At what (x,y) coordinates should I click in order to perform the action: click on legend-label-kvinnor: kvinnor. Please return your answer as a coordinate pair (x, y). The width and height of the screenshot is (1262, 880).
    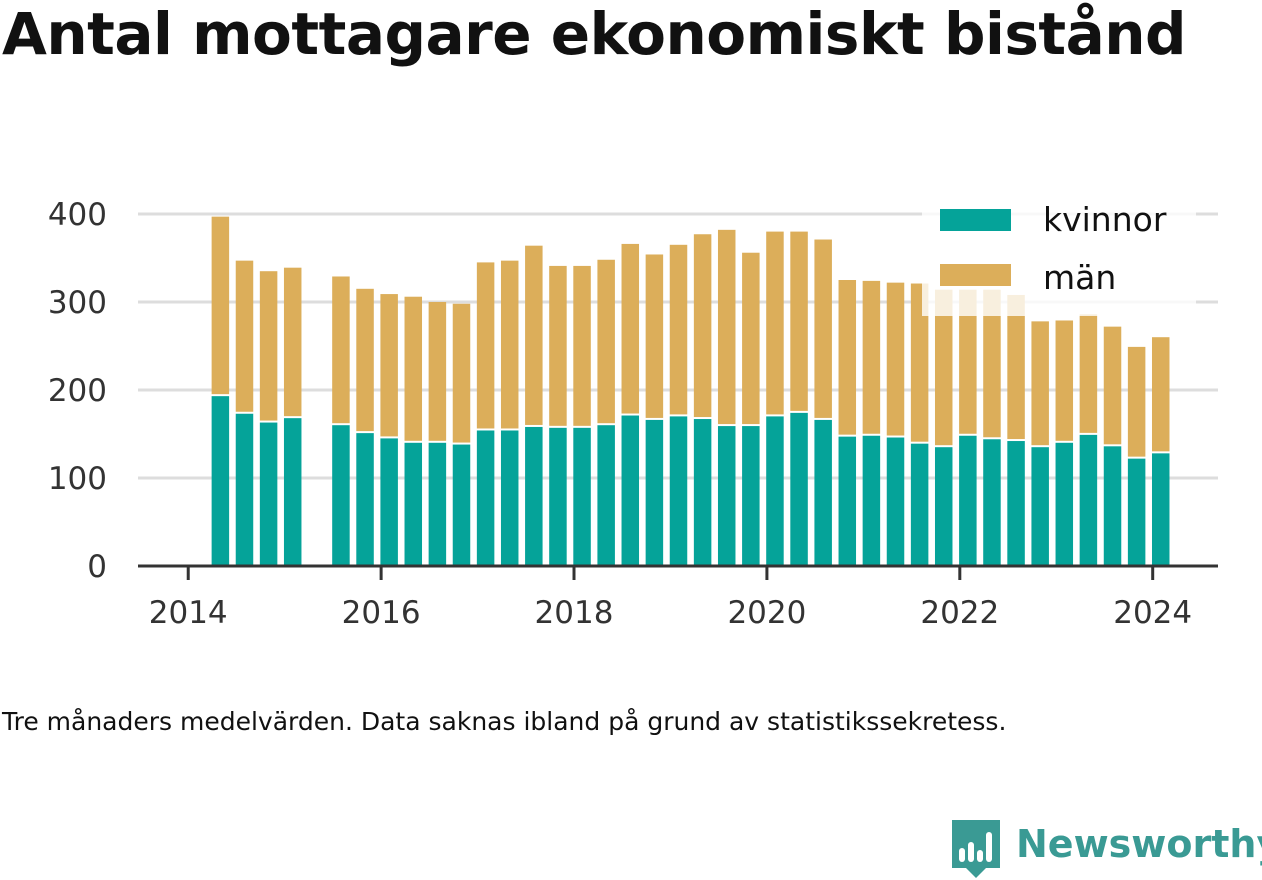
    Looking at the image, I should click on (1105, 219).